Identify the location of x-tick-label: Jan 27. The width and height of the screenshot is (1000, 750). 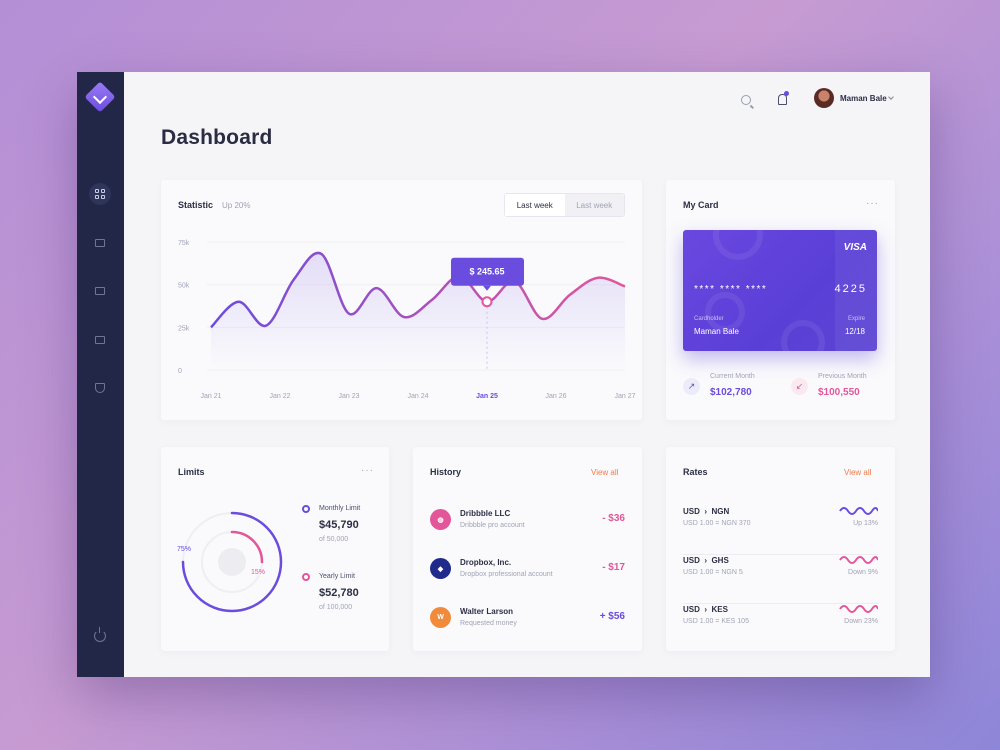
(624, 396).